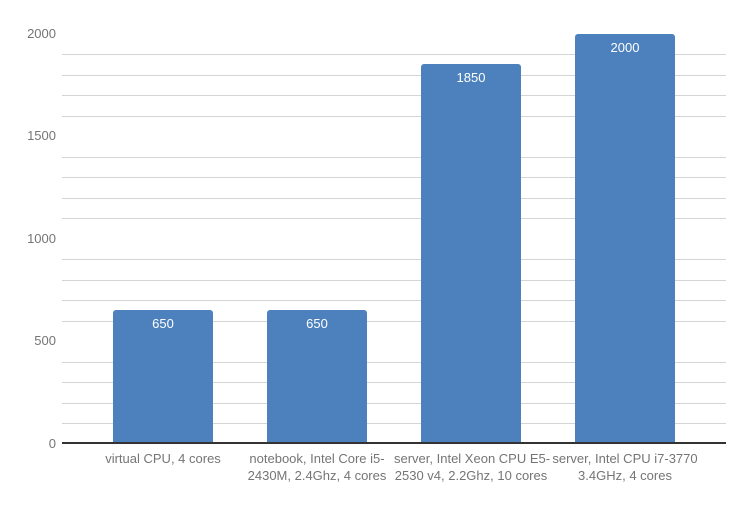 The image size is (752, 506). Describe the element at coordinates (625, 238) in the screenshot. I see `bar: 2000` at that location.